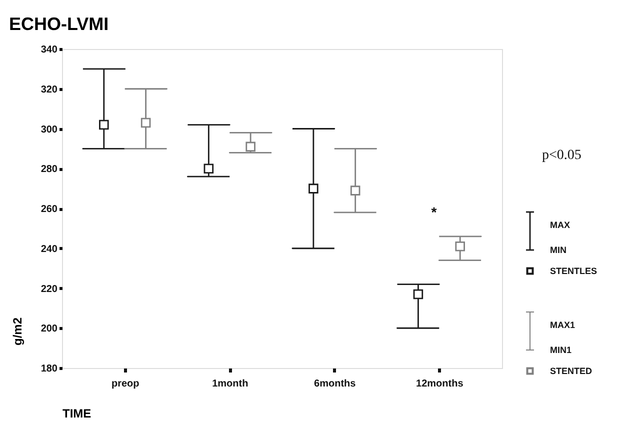  I want to click on y-tick-label: 340, so click(49, 50).